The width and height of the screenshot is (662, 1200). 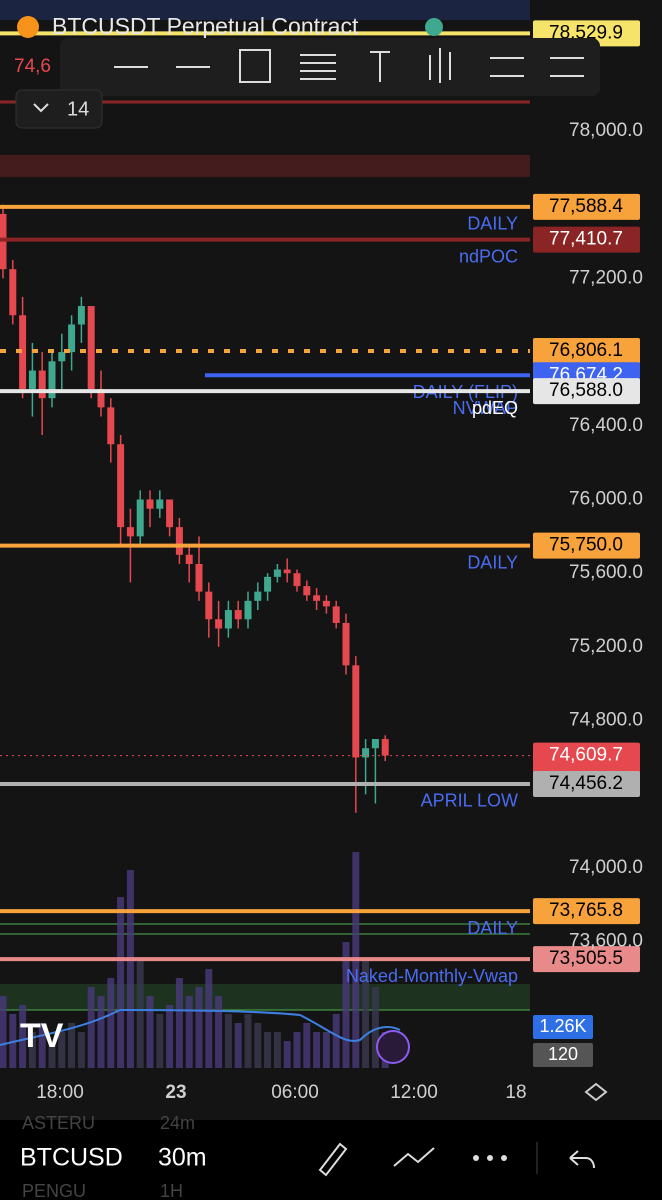 I want to click on footer-interval: 30m, so click(x=182, y=1158).